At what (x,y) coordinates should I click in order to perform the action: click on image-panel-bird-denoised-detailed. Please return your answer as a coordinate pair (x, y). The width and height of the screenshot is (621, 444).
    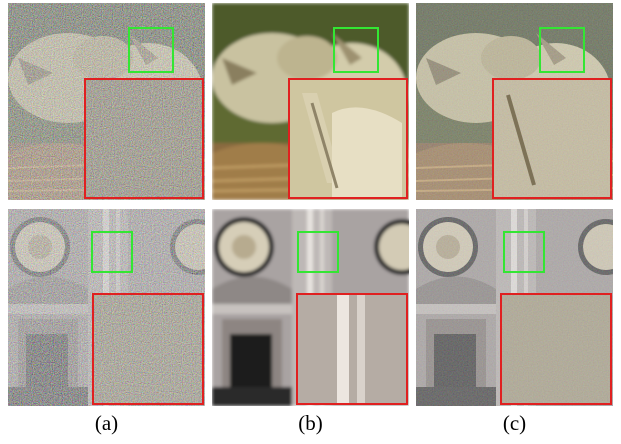
    Looking at the image, I should click on (514, 101).